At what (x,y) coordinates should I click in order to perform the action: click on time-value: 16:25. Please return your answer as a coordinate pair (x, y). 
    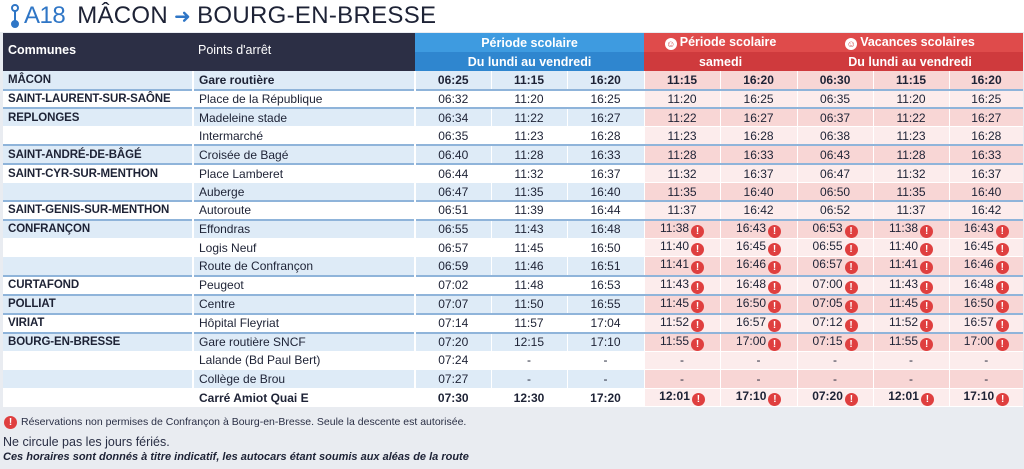
    Looking at the image, I should click on (605, 98).